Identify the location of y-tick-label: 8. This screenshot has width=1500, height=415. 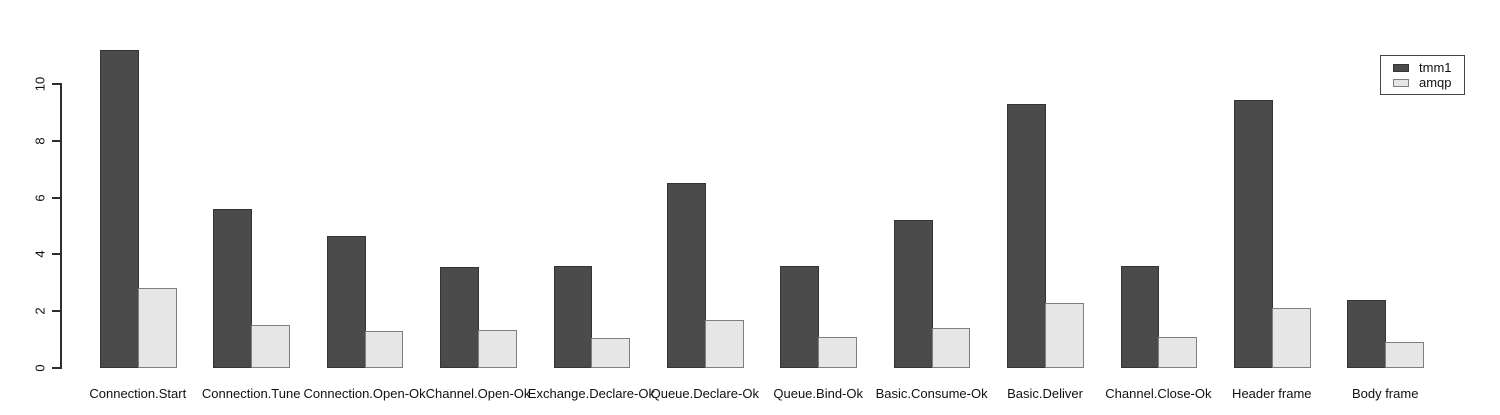
(40, 141).